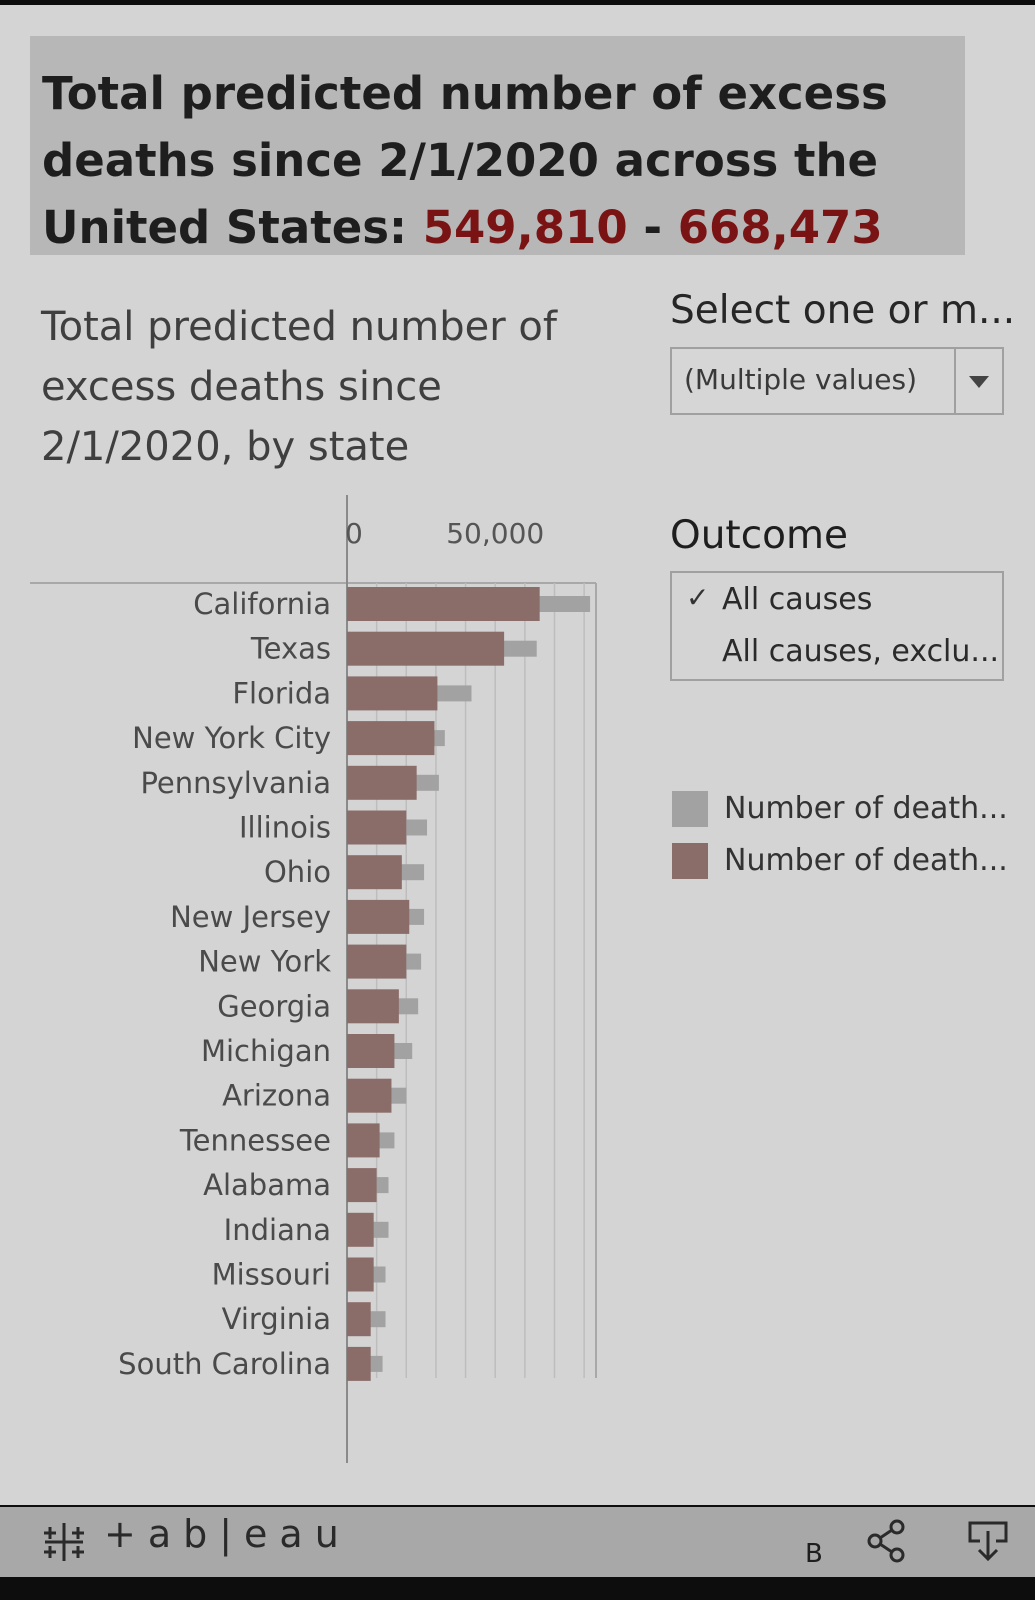  I want to click on category-label: South Carolina, so click(224, 1364).